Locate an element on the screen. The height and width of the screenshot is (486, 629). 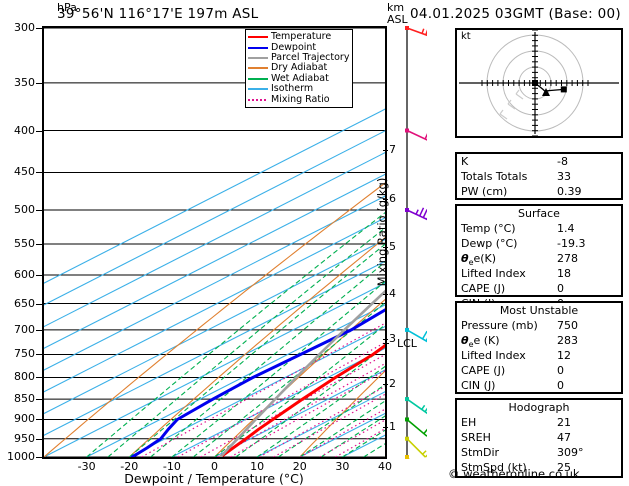
data-row: PW (cm) 0.39 is located at coordinates (539, 191).